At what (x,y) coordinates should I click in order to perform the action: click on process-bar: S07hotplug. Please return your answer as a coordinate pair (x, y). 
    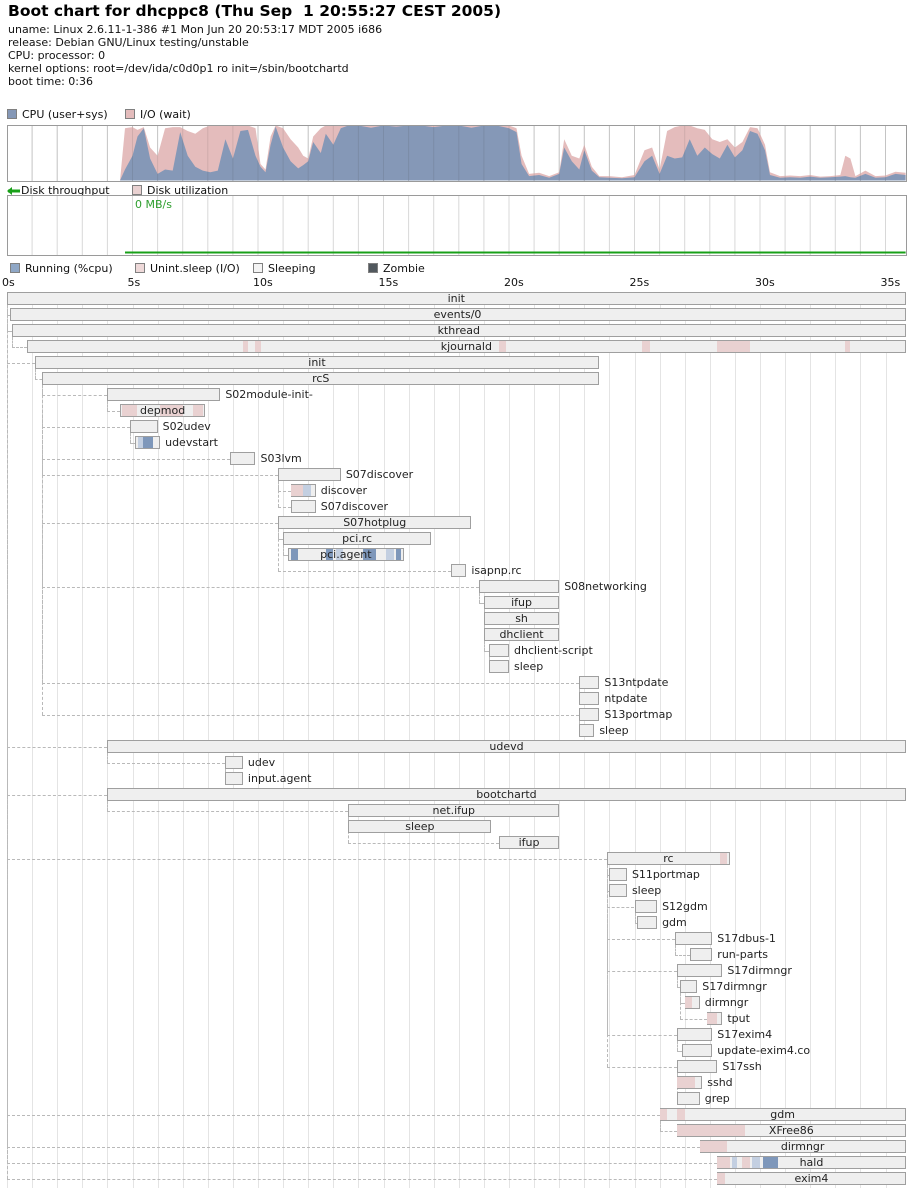
    Looking at the image, I should click on (375, 522).